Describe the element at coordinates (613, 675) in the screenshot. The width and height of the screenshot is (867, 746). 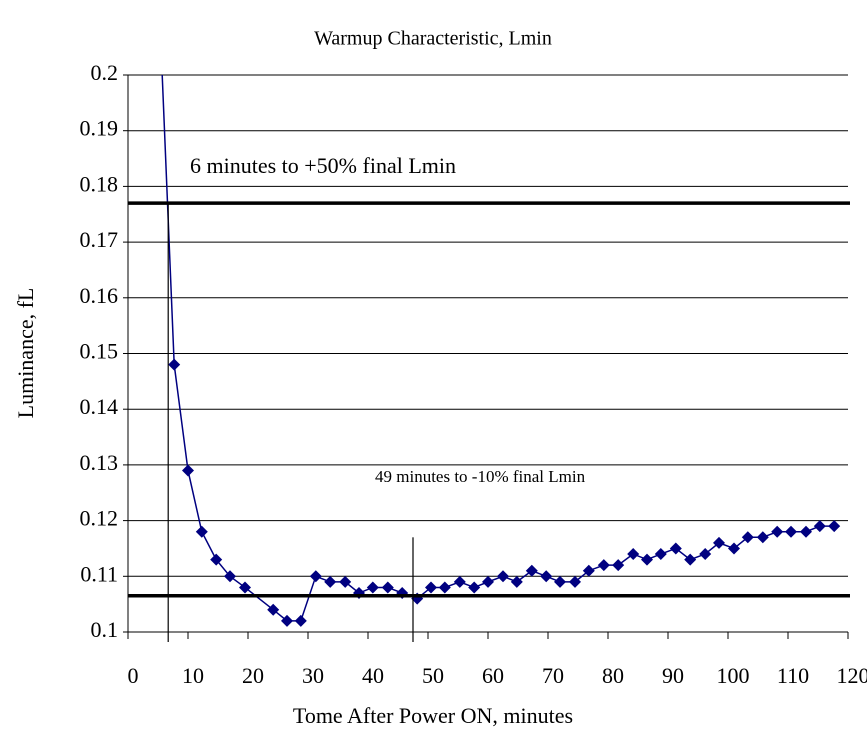
I see `x-tick-label: 80` at that location.